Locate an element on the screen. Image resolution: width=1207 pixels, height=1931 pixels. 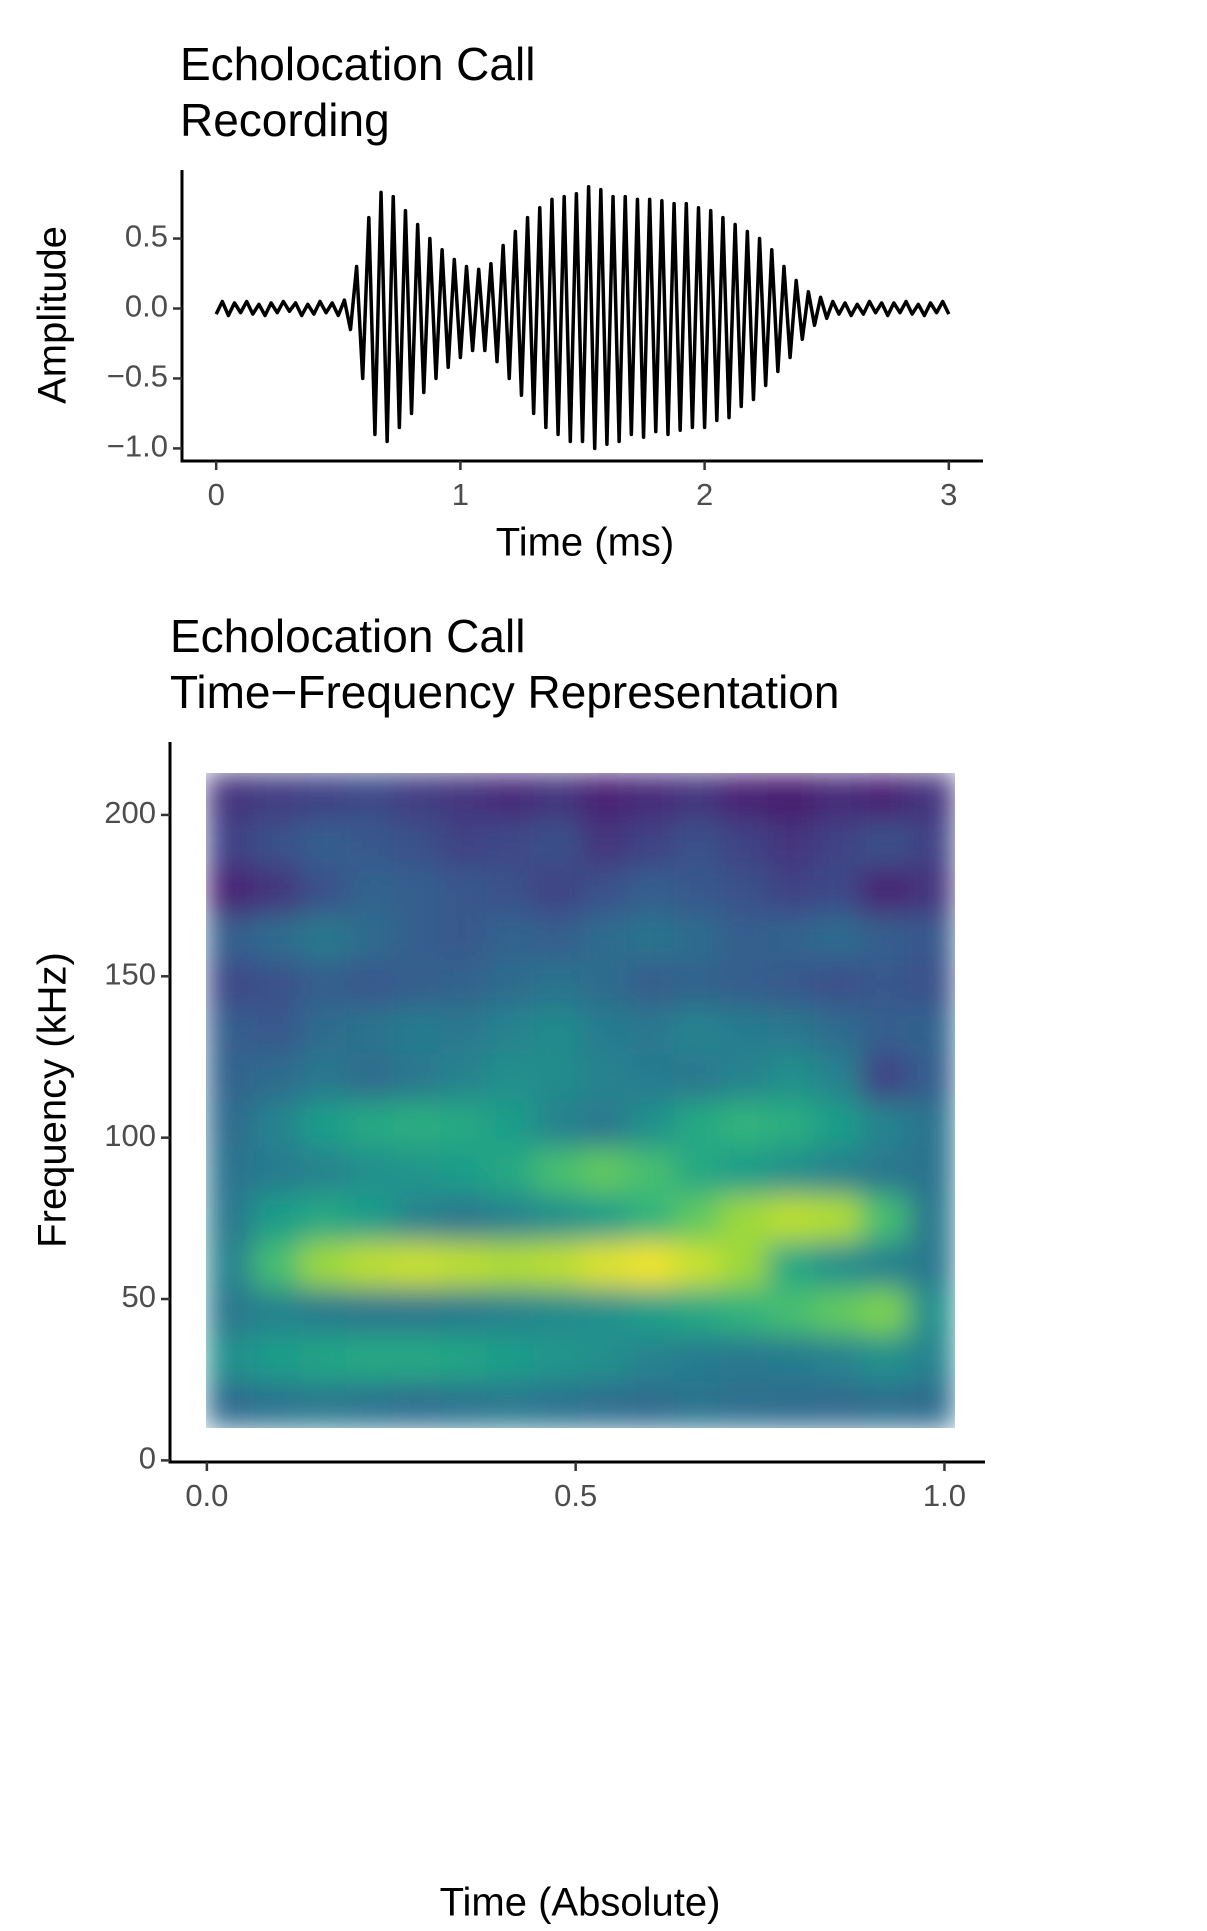
x-tick-label: 2 is located at coordinates (704, 494).